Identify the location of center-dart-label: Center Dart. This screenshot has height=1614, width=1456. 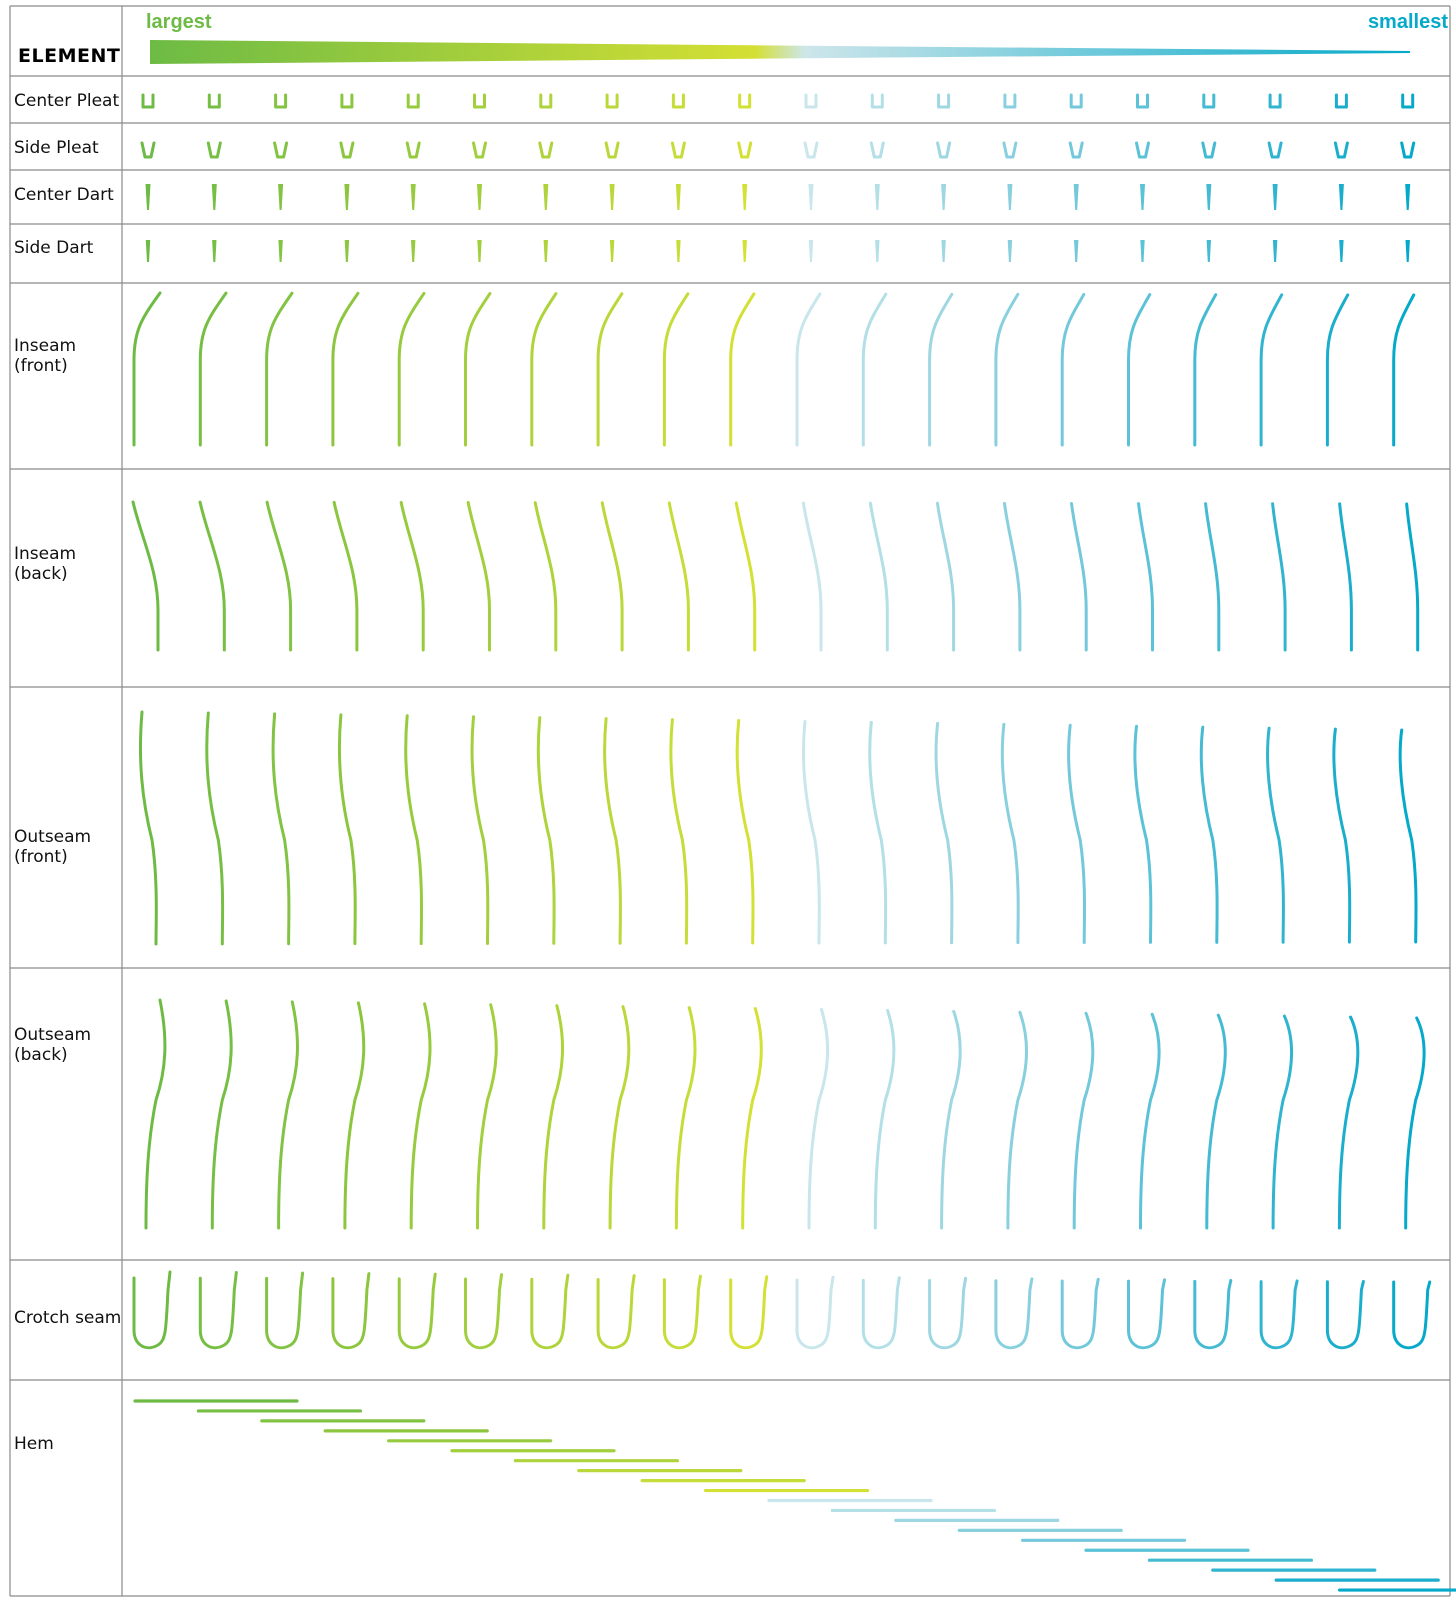
(64, 195).